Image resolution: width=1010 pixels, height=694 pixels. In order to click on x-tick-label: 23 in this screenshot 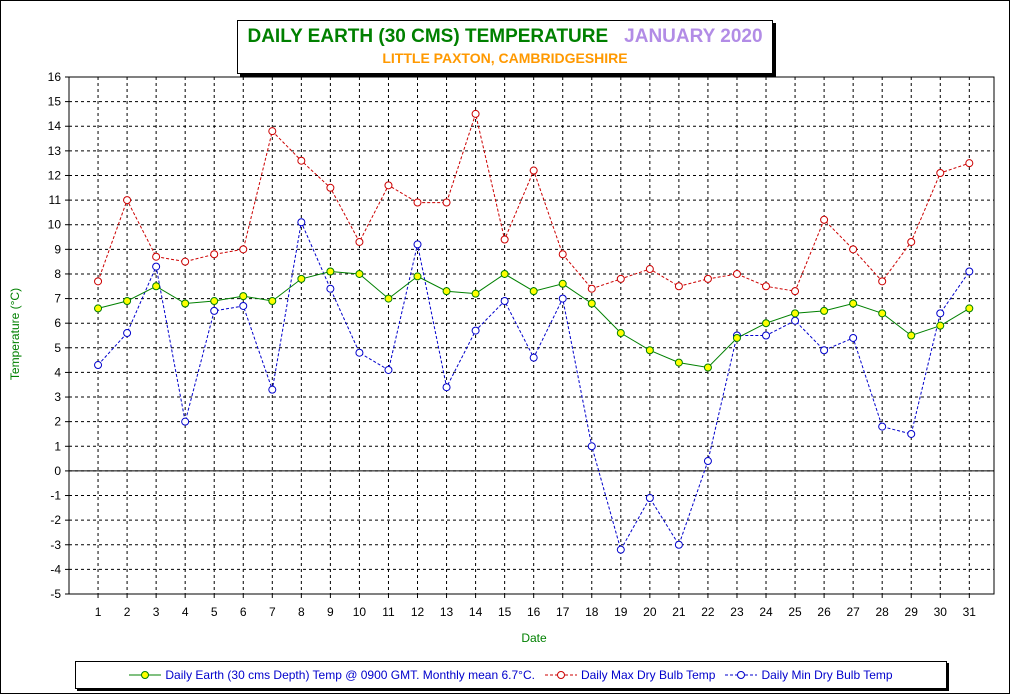, I will do `click(737, 612)`.